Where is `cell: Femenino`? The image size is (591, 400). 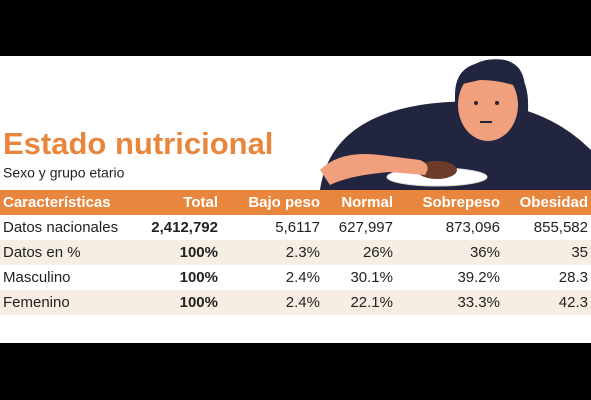 cell: Femenino is located at coordinates (36, 302).